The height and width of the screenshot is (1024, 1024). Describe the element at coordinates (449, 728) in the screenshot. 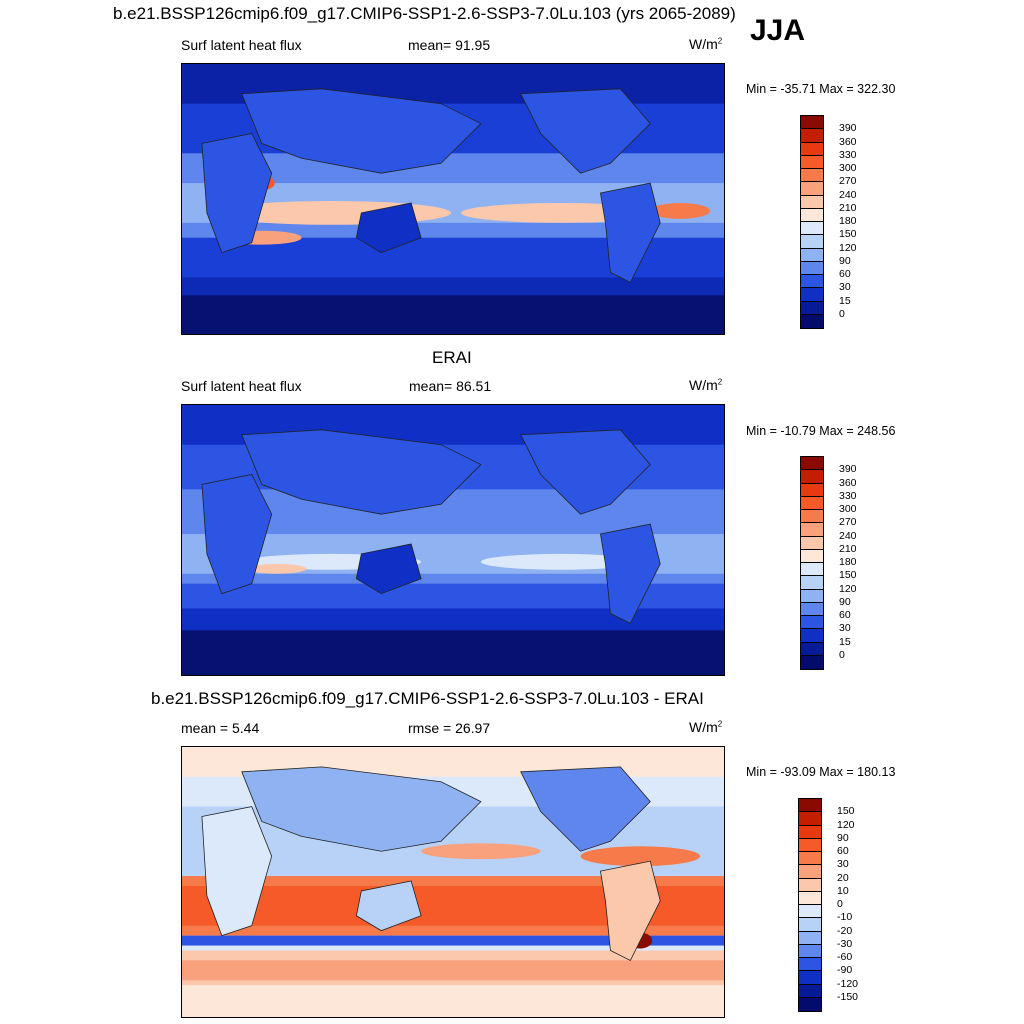

I see `panel-3-rmse-label: rmse = 26.97` at that location.